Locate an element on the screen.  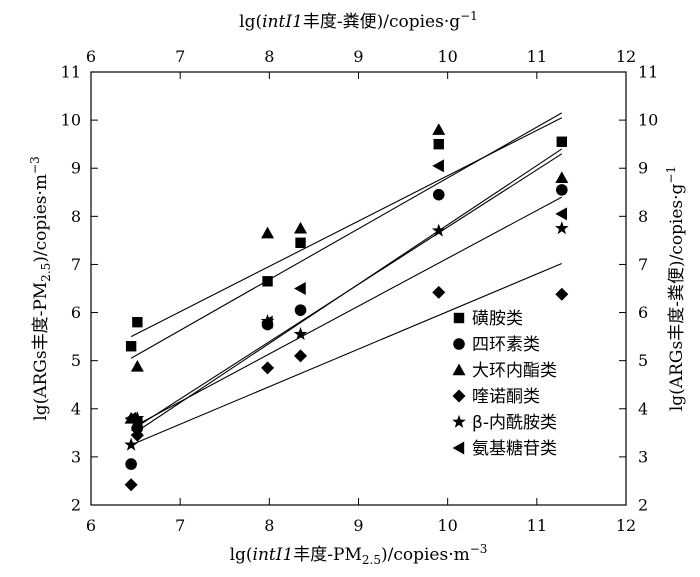
legend-label-4: 喹诺酮类 is located at coordinates (506, 397).